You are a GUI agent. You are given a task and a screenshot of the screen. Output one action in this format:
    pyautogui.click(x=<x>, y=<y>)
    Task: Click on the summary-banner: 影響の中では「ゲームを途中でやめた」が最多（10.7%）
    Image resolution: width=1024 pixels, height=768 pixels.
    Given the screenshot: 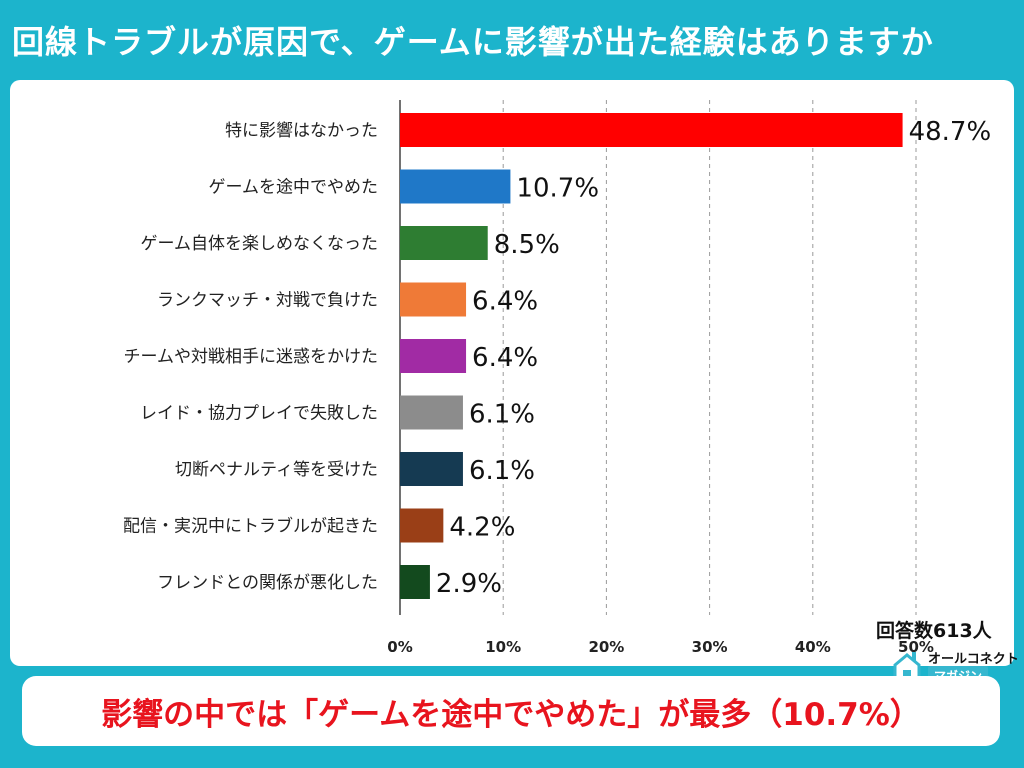 What is the action you would take?
    pyautogui.click(x=511, y=711)
    